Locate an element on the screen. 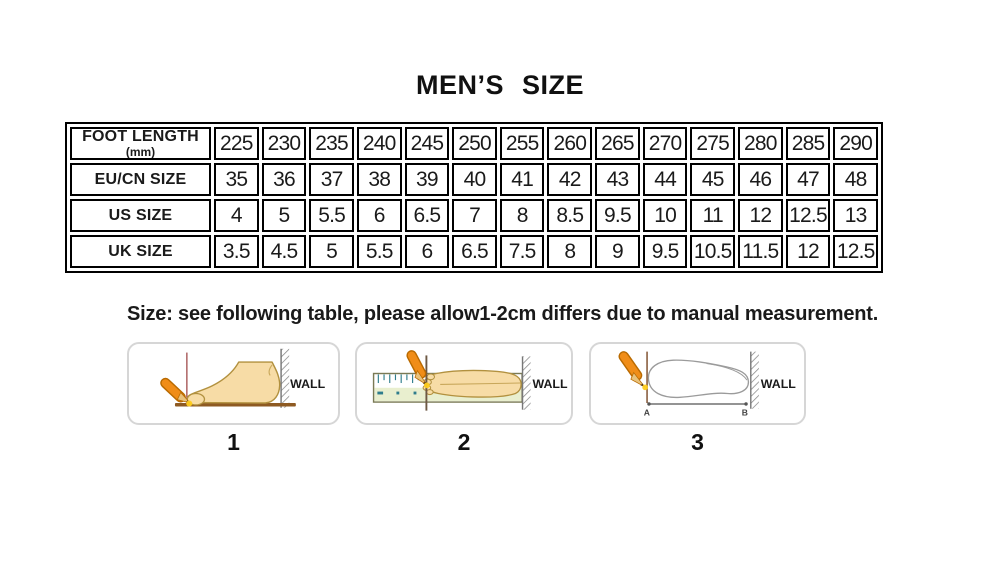 The image size is (1000, 562). point-a-label: A is located at coordinates (647, 412).